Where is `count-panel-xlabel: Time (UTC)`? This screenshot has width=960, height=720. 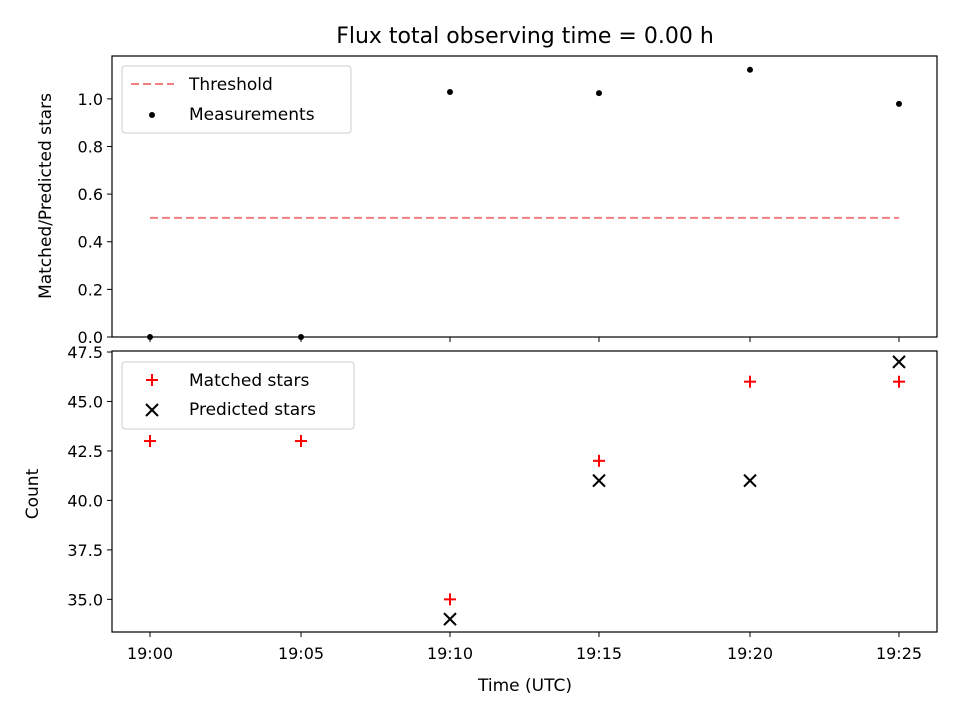 count-panel-xlabel: Time (UTC) is located at coordinates (524, 686).